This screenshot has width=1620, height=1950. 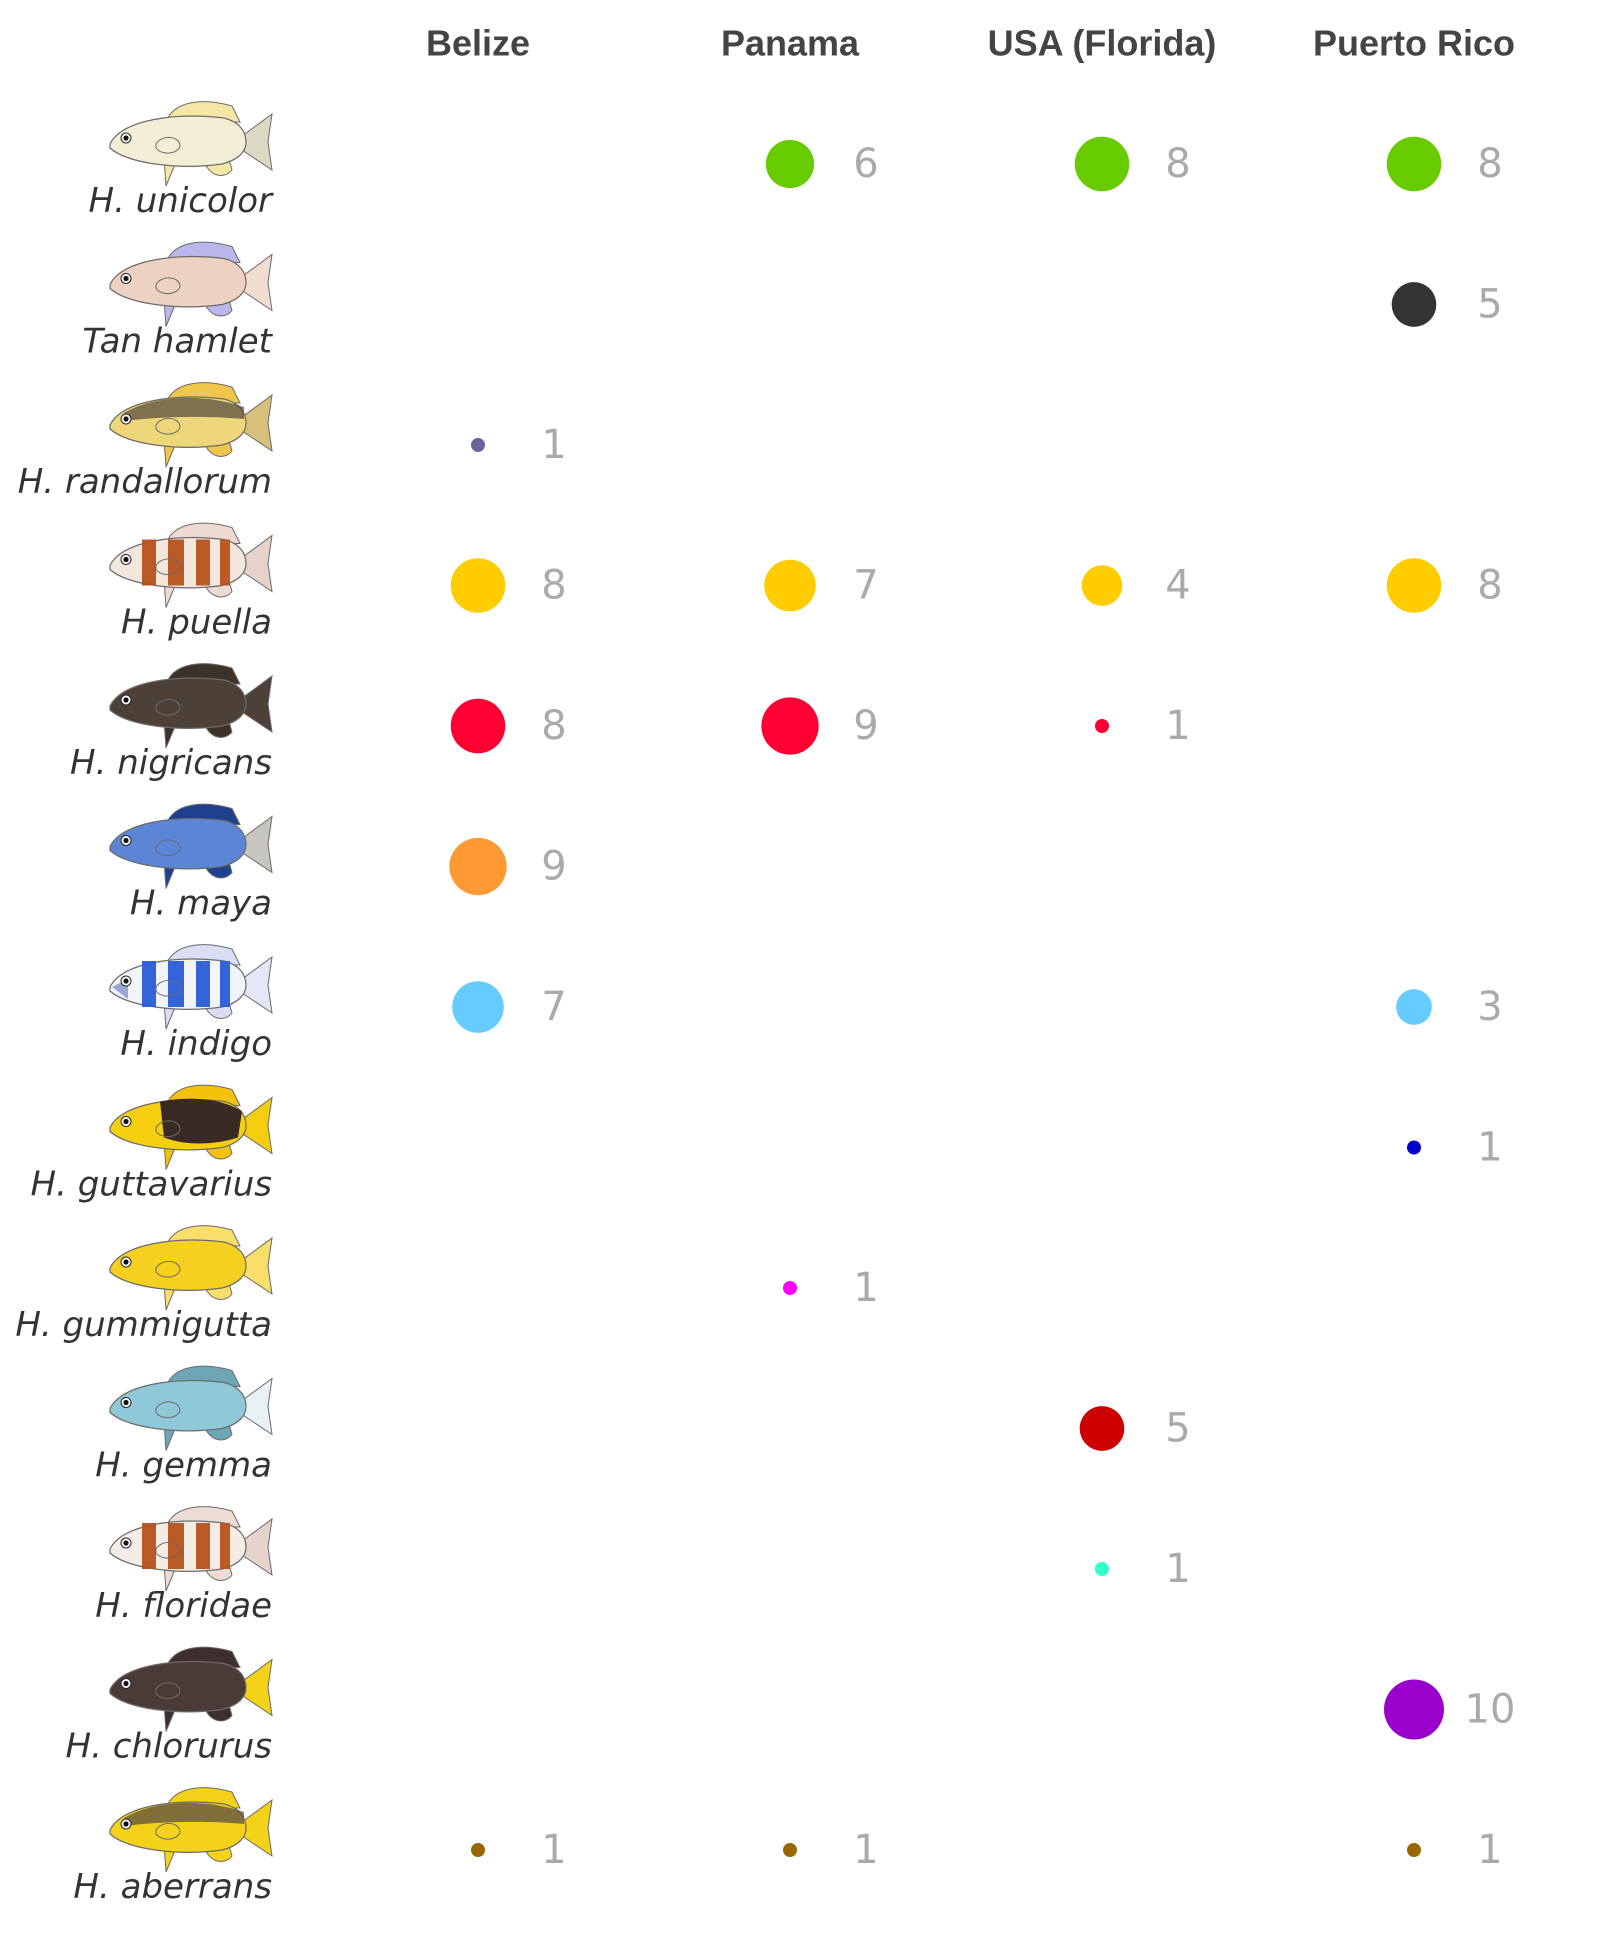 I want to click on species-row: H. gummigutta 1, so click(x=447, y=1285).